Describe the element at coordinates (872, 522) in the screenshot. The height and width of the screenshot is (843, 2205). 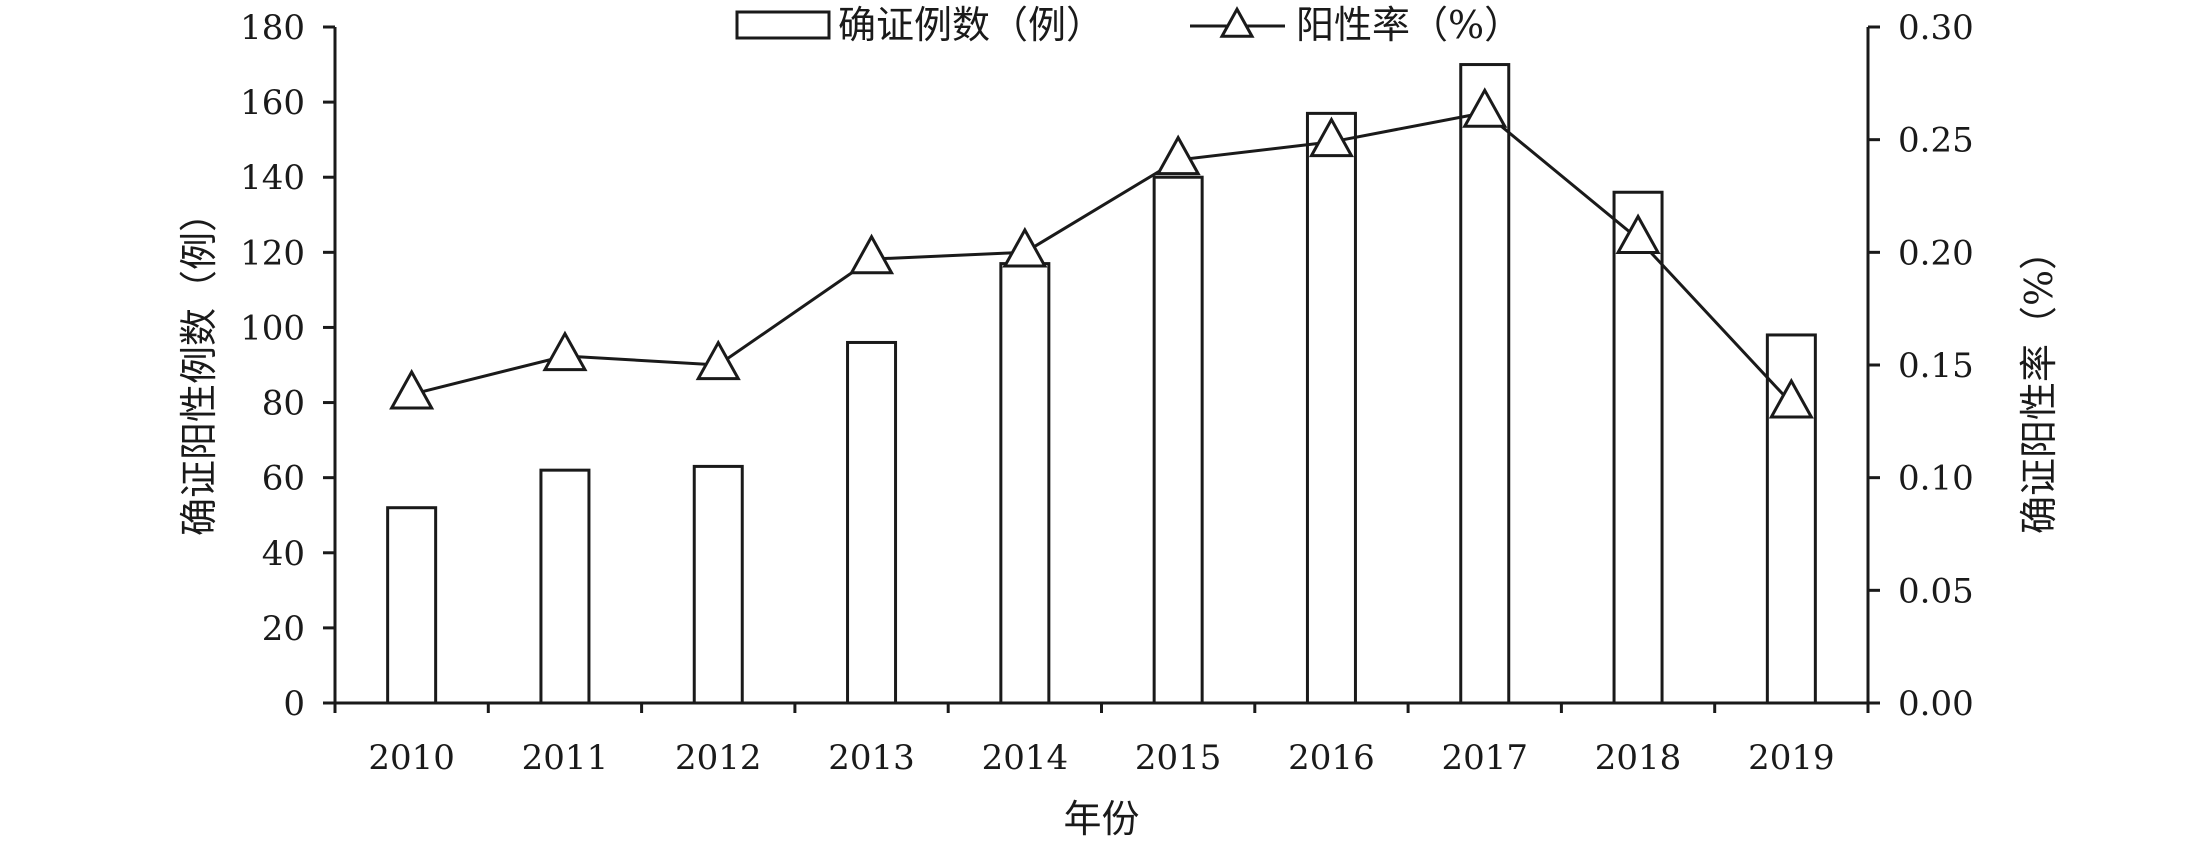
I see `bar-2013` at that location.